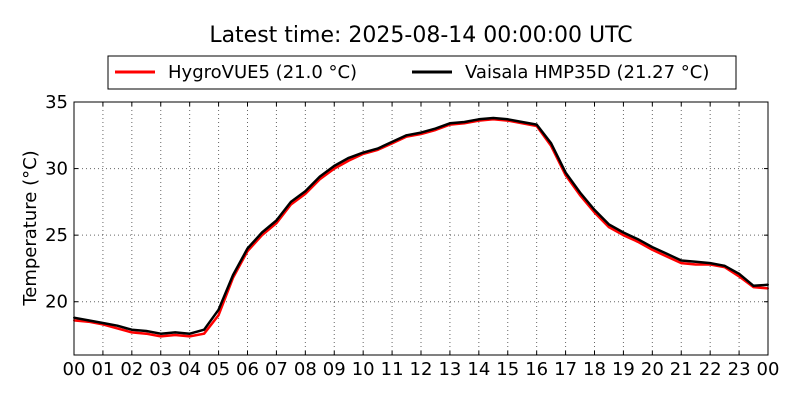  What do you see at coordinates (56, 302) in the screenshot?
I see `y-tick-label: 20` at bounding box center [56, 302].